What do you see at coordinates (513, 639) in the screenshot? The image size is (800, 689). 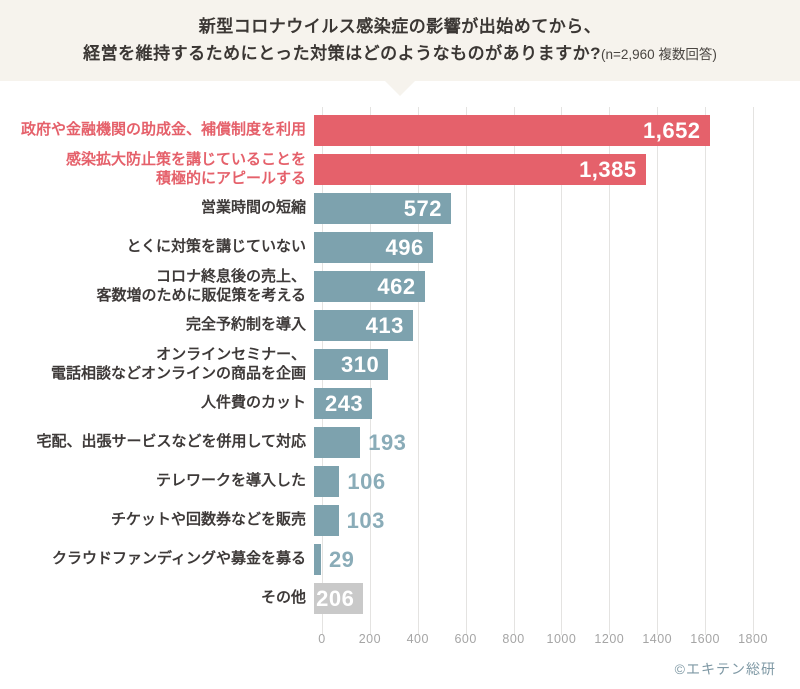 I see `x-axis-tick-label: 800` at bounding box center [513, 639].